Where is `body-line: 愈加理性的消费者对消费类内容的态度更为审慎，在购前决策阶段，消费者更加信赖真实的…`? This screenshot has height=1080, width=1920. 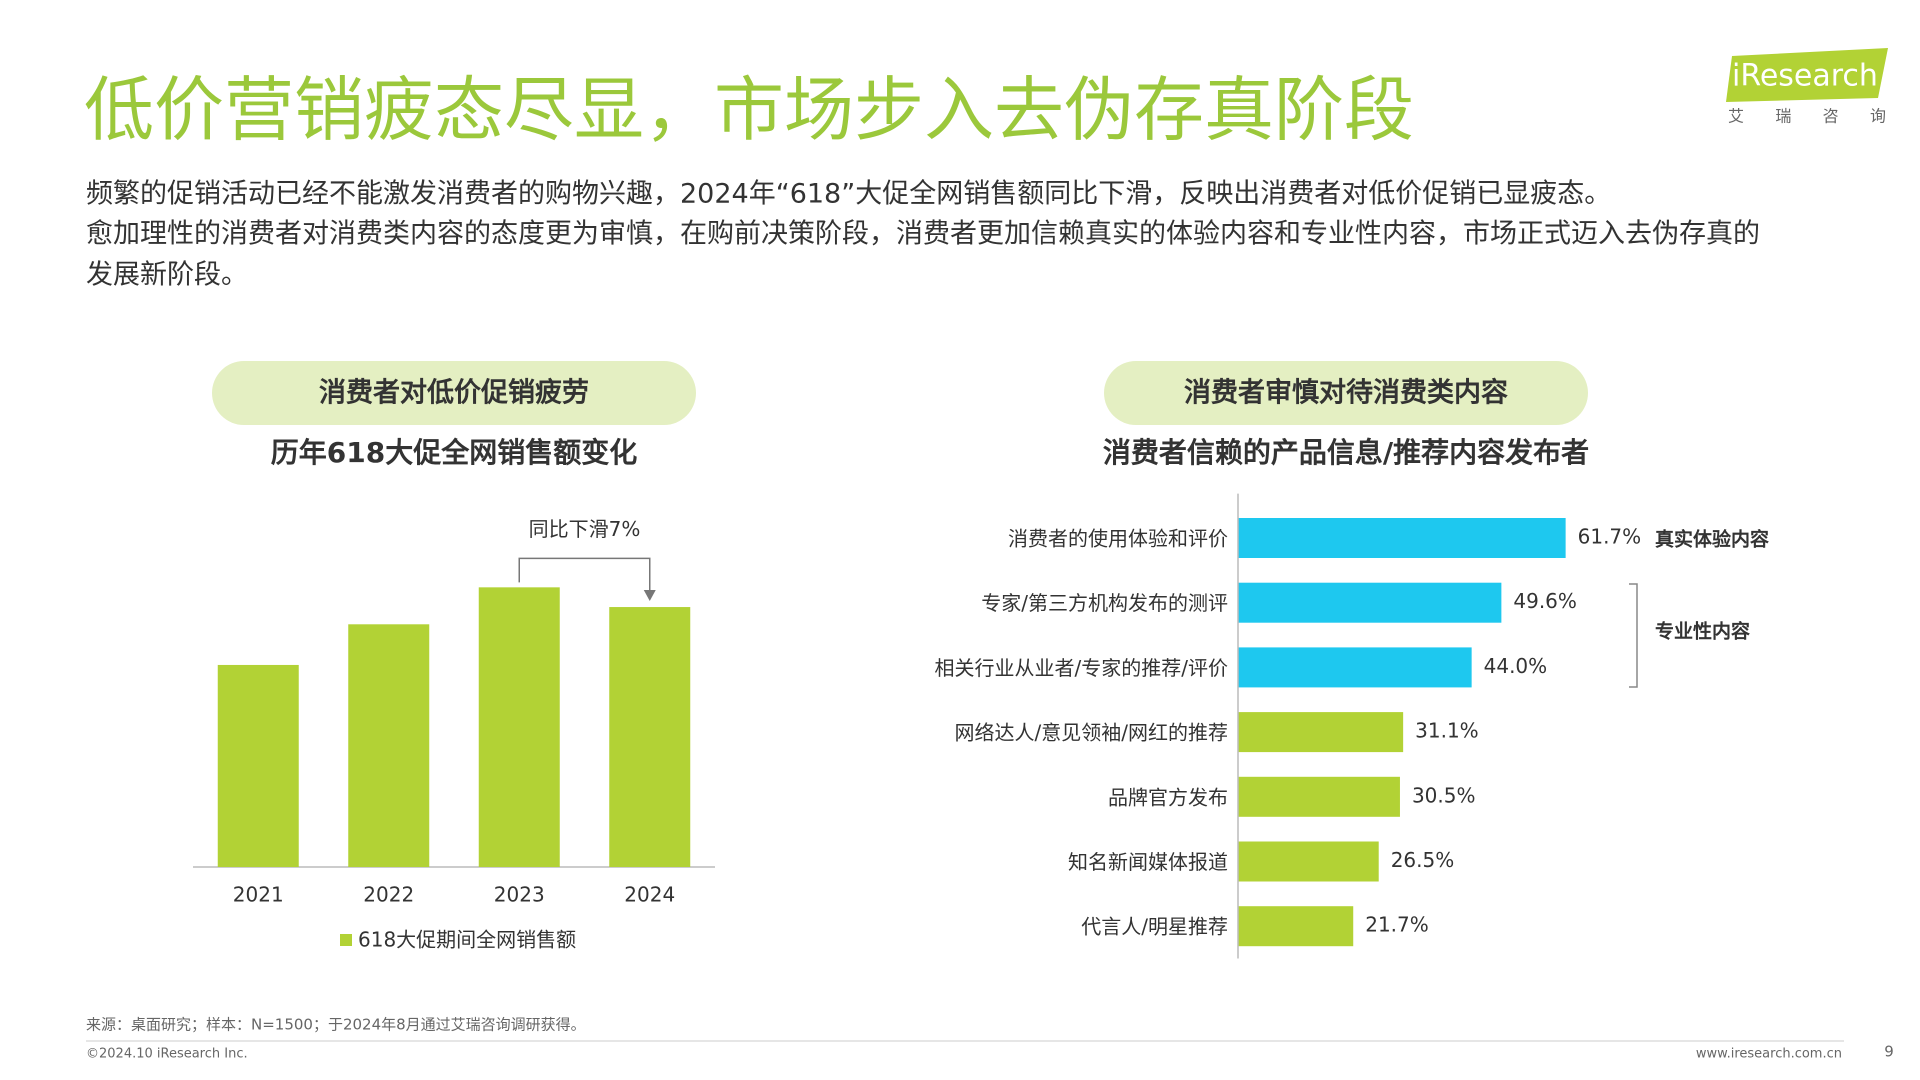 body-line: 愈加理性的消费者对消费类内容的态度更为审慎，在购前决策阶段，消费者更加信赖真实的… is located at coordinates (923, 234).